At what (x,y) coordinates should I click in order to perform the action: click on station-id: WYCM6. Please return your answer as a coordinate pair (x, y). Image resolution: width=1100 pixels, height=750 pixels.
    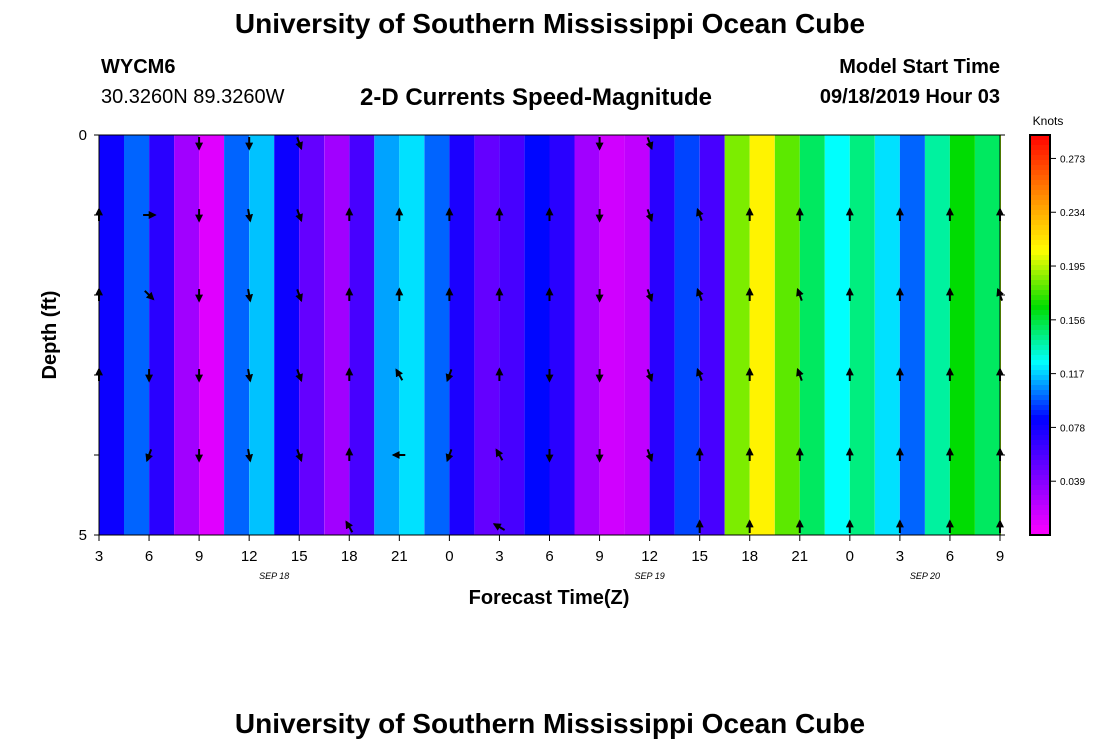
    Looking at the image, I should click on (138, 67).